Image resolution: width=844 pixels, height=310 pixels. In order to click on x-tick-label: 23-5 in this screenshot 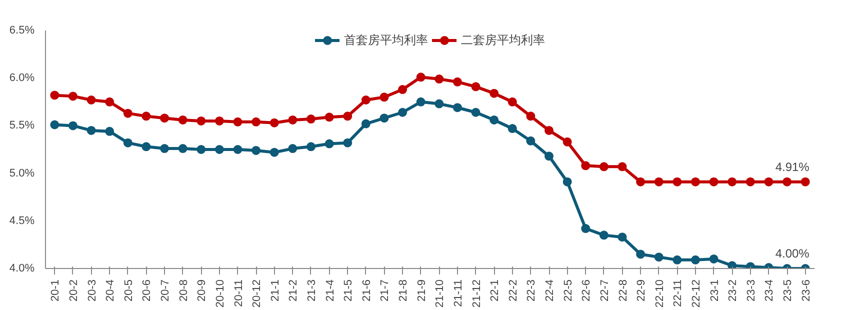, I will do `click(788, 290)`.